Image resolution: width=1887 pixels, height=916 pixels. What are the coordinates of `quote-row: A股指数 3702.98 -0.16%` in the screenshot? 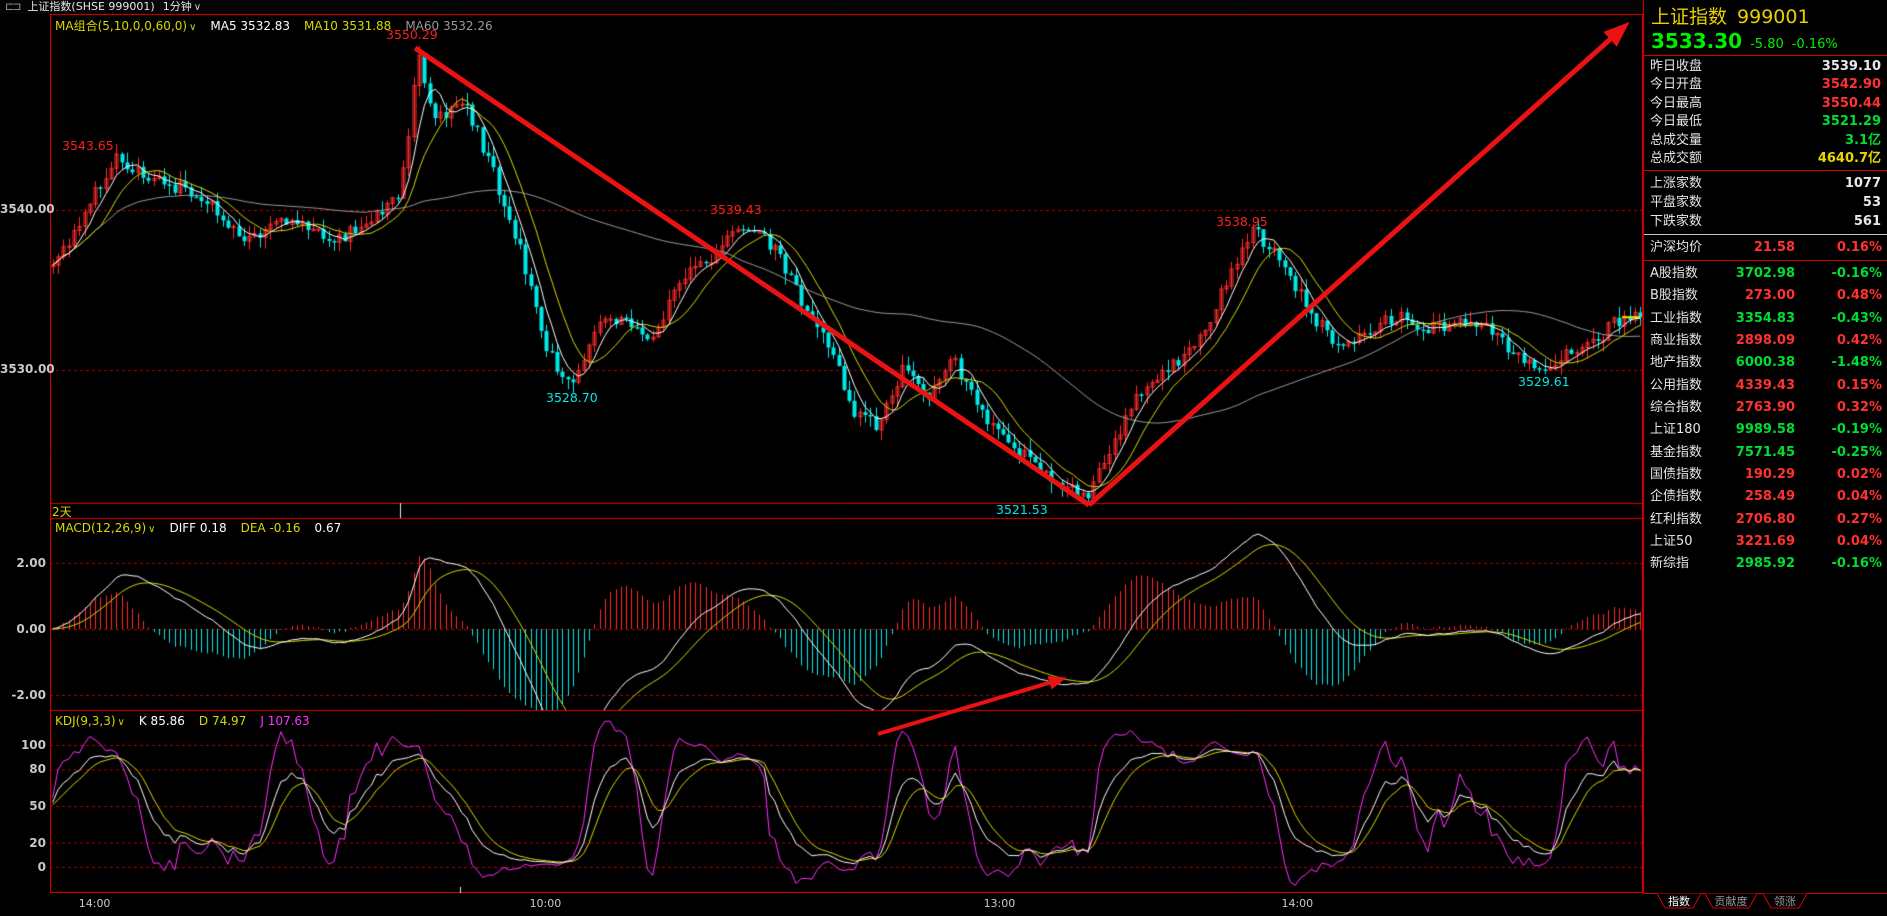 It's located at (1765, 274).